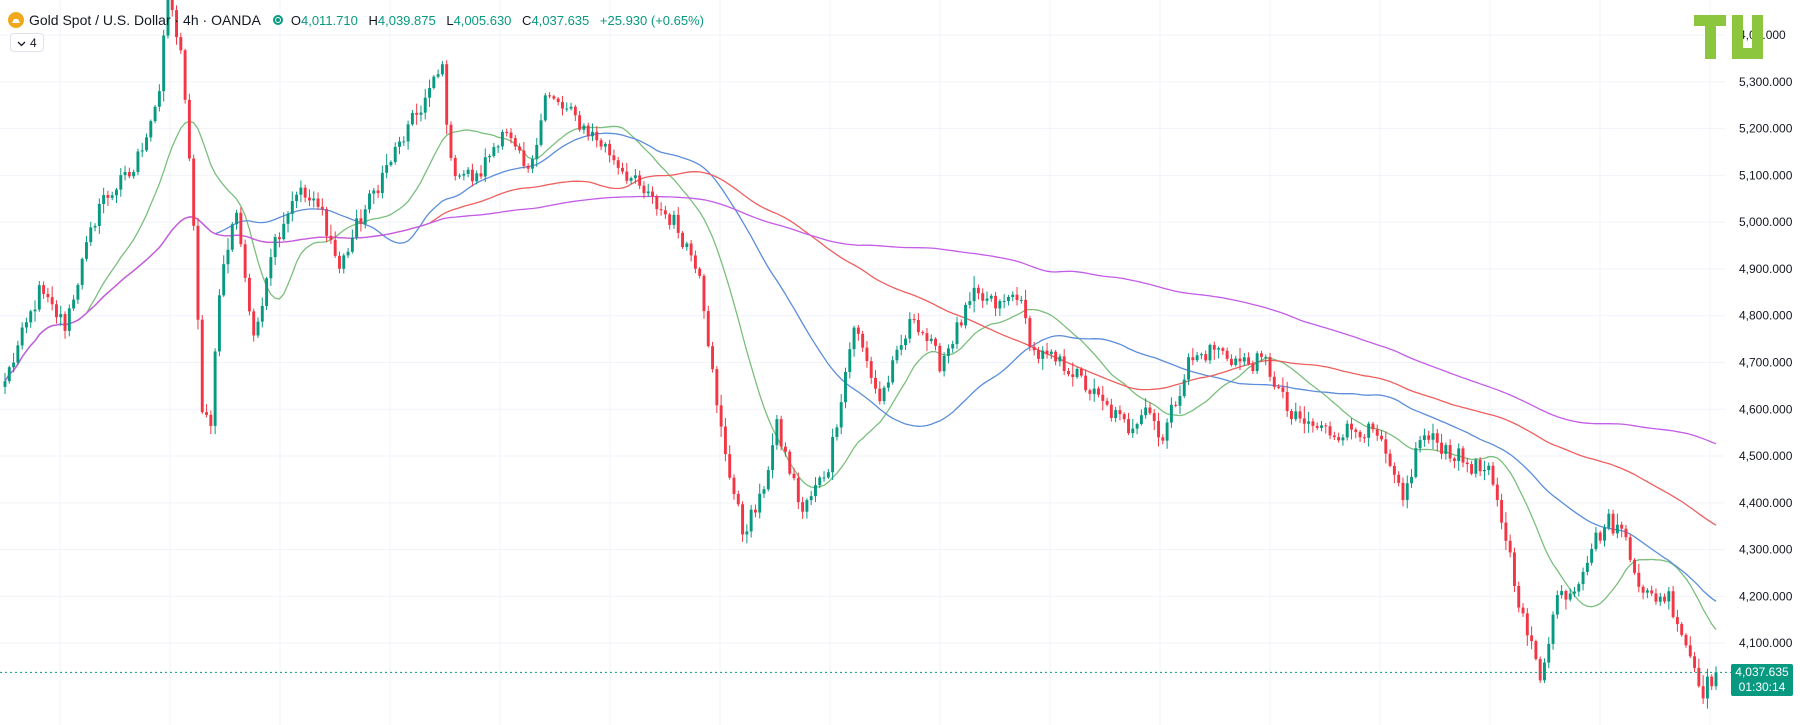  Describe the element at coordinates (527, 20) in the screenshot. I see `close-label: C` at that location.